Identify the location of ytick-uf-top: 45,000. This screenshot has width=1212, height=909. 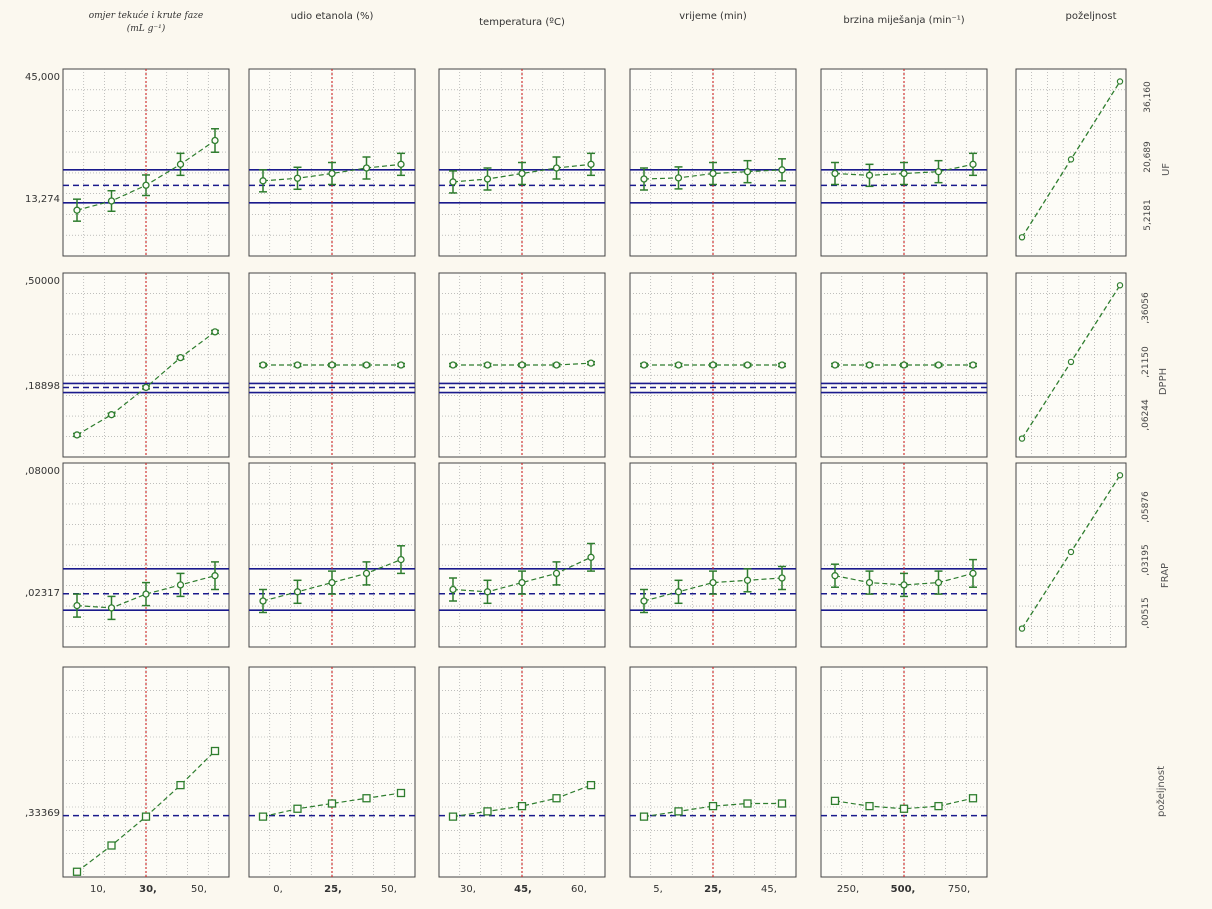
(42, 77).